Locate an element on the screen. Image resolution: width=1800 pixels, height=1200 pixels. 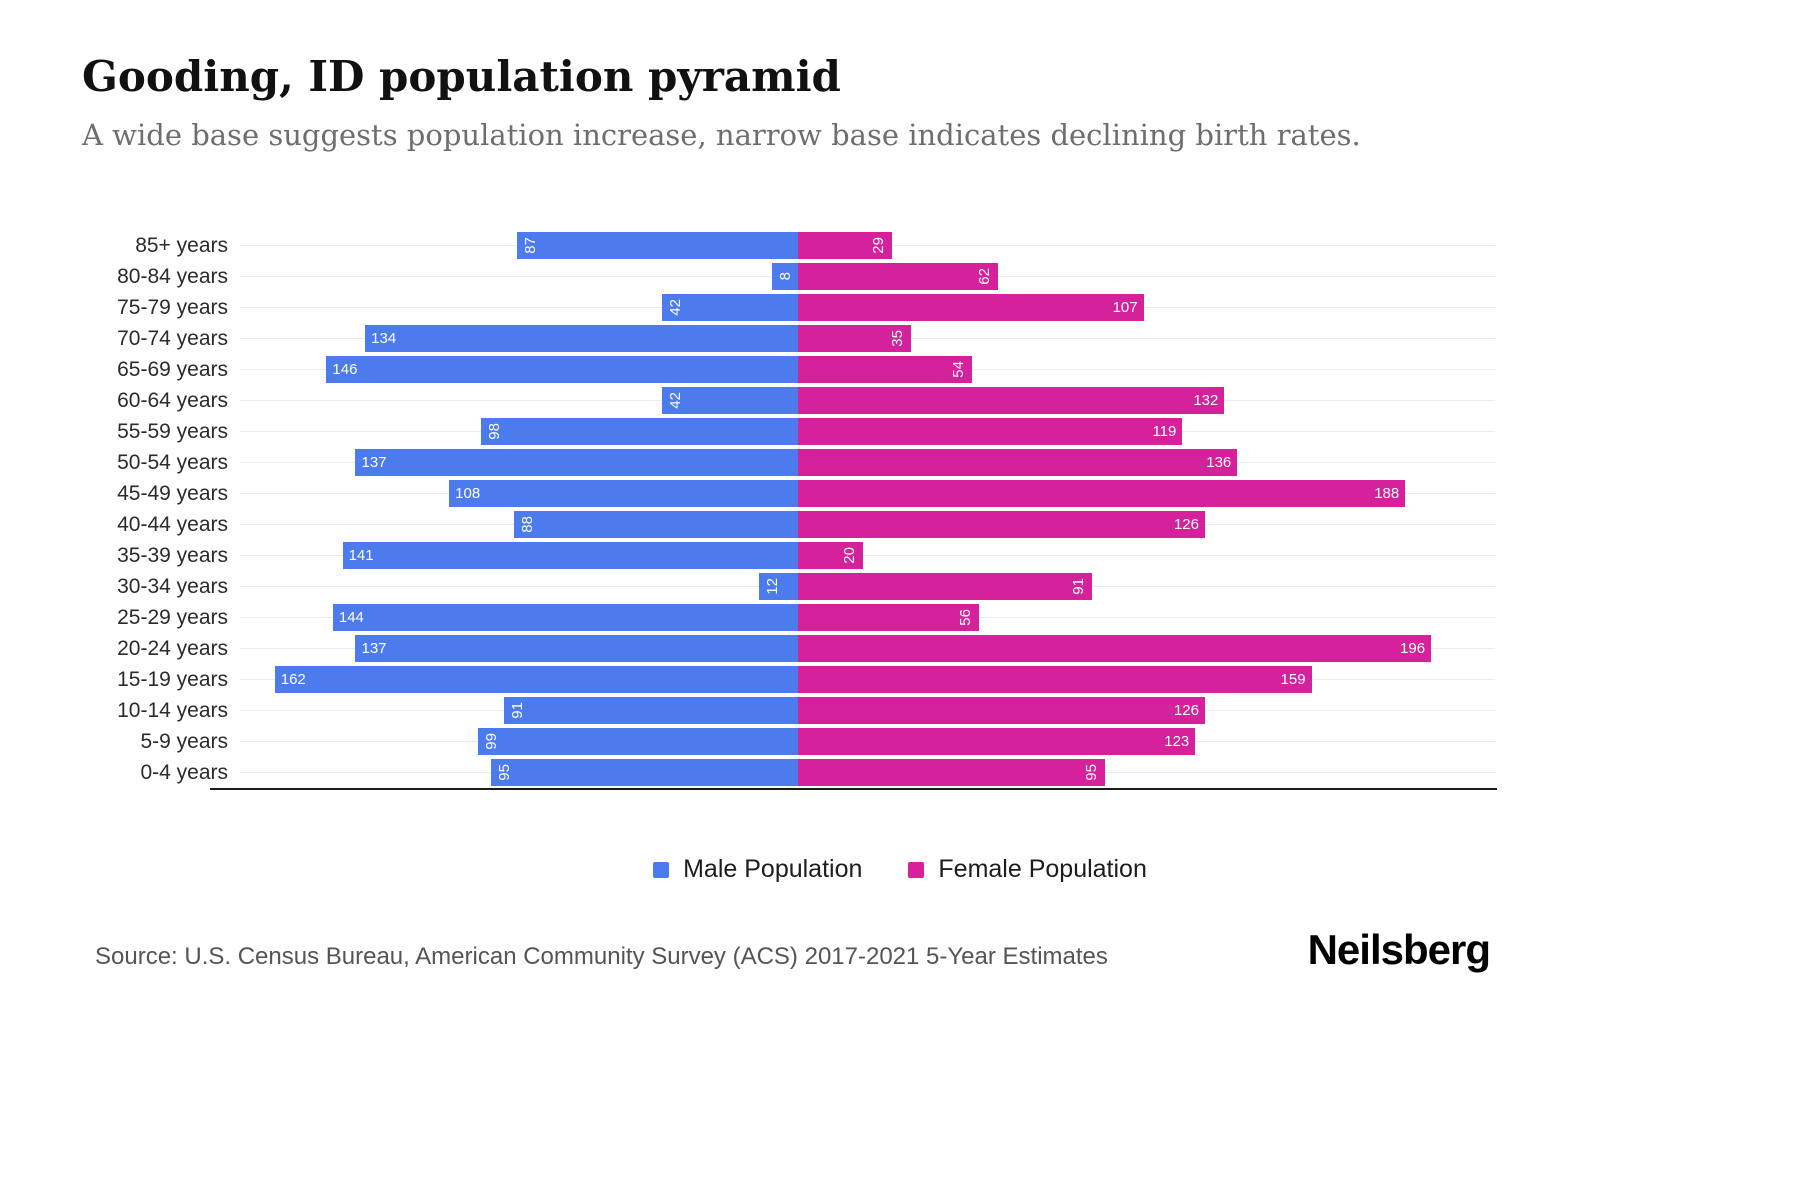
pyramid-row: 0-4 years 95 95 is located at coordinates (810, 772).